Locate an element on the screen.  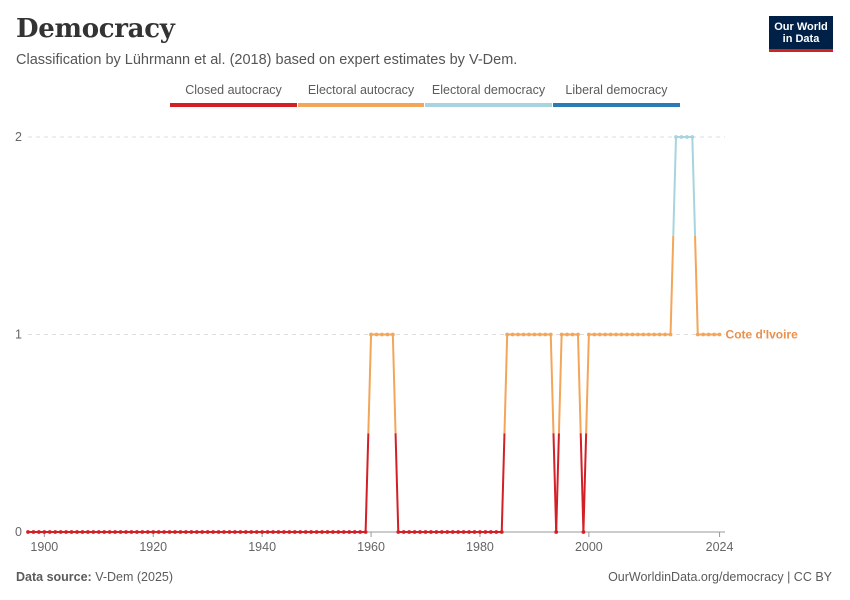
legend-item-closed-autocracy: Closed autocracy is located at coordinates (233, 95).